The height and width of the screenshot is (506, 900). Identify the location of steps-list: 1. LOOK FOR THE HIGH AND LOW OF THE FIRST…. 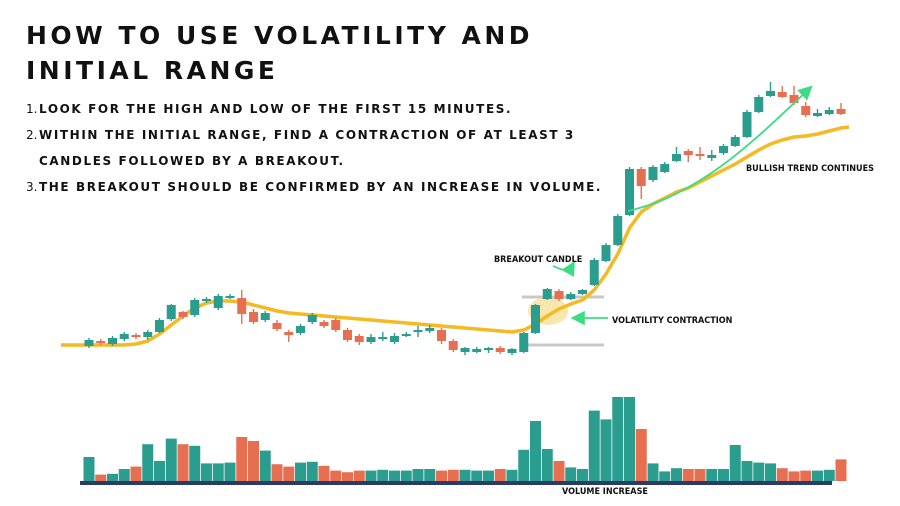
(316, 148).